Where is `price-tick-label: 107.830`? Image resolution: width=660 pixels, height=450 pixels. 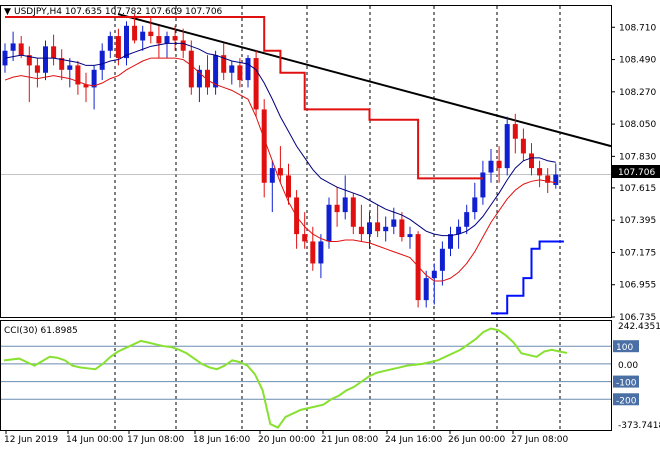 price-tick-label: 107.830 is located at coordinates (637, 157).